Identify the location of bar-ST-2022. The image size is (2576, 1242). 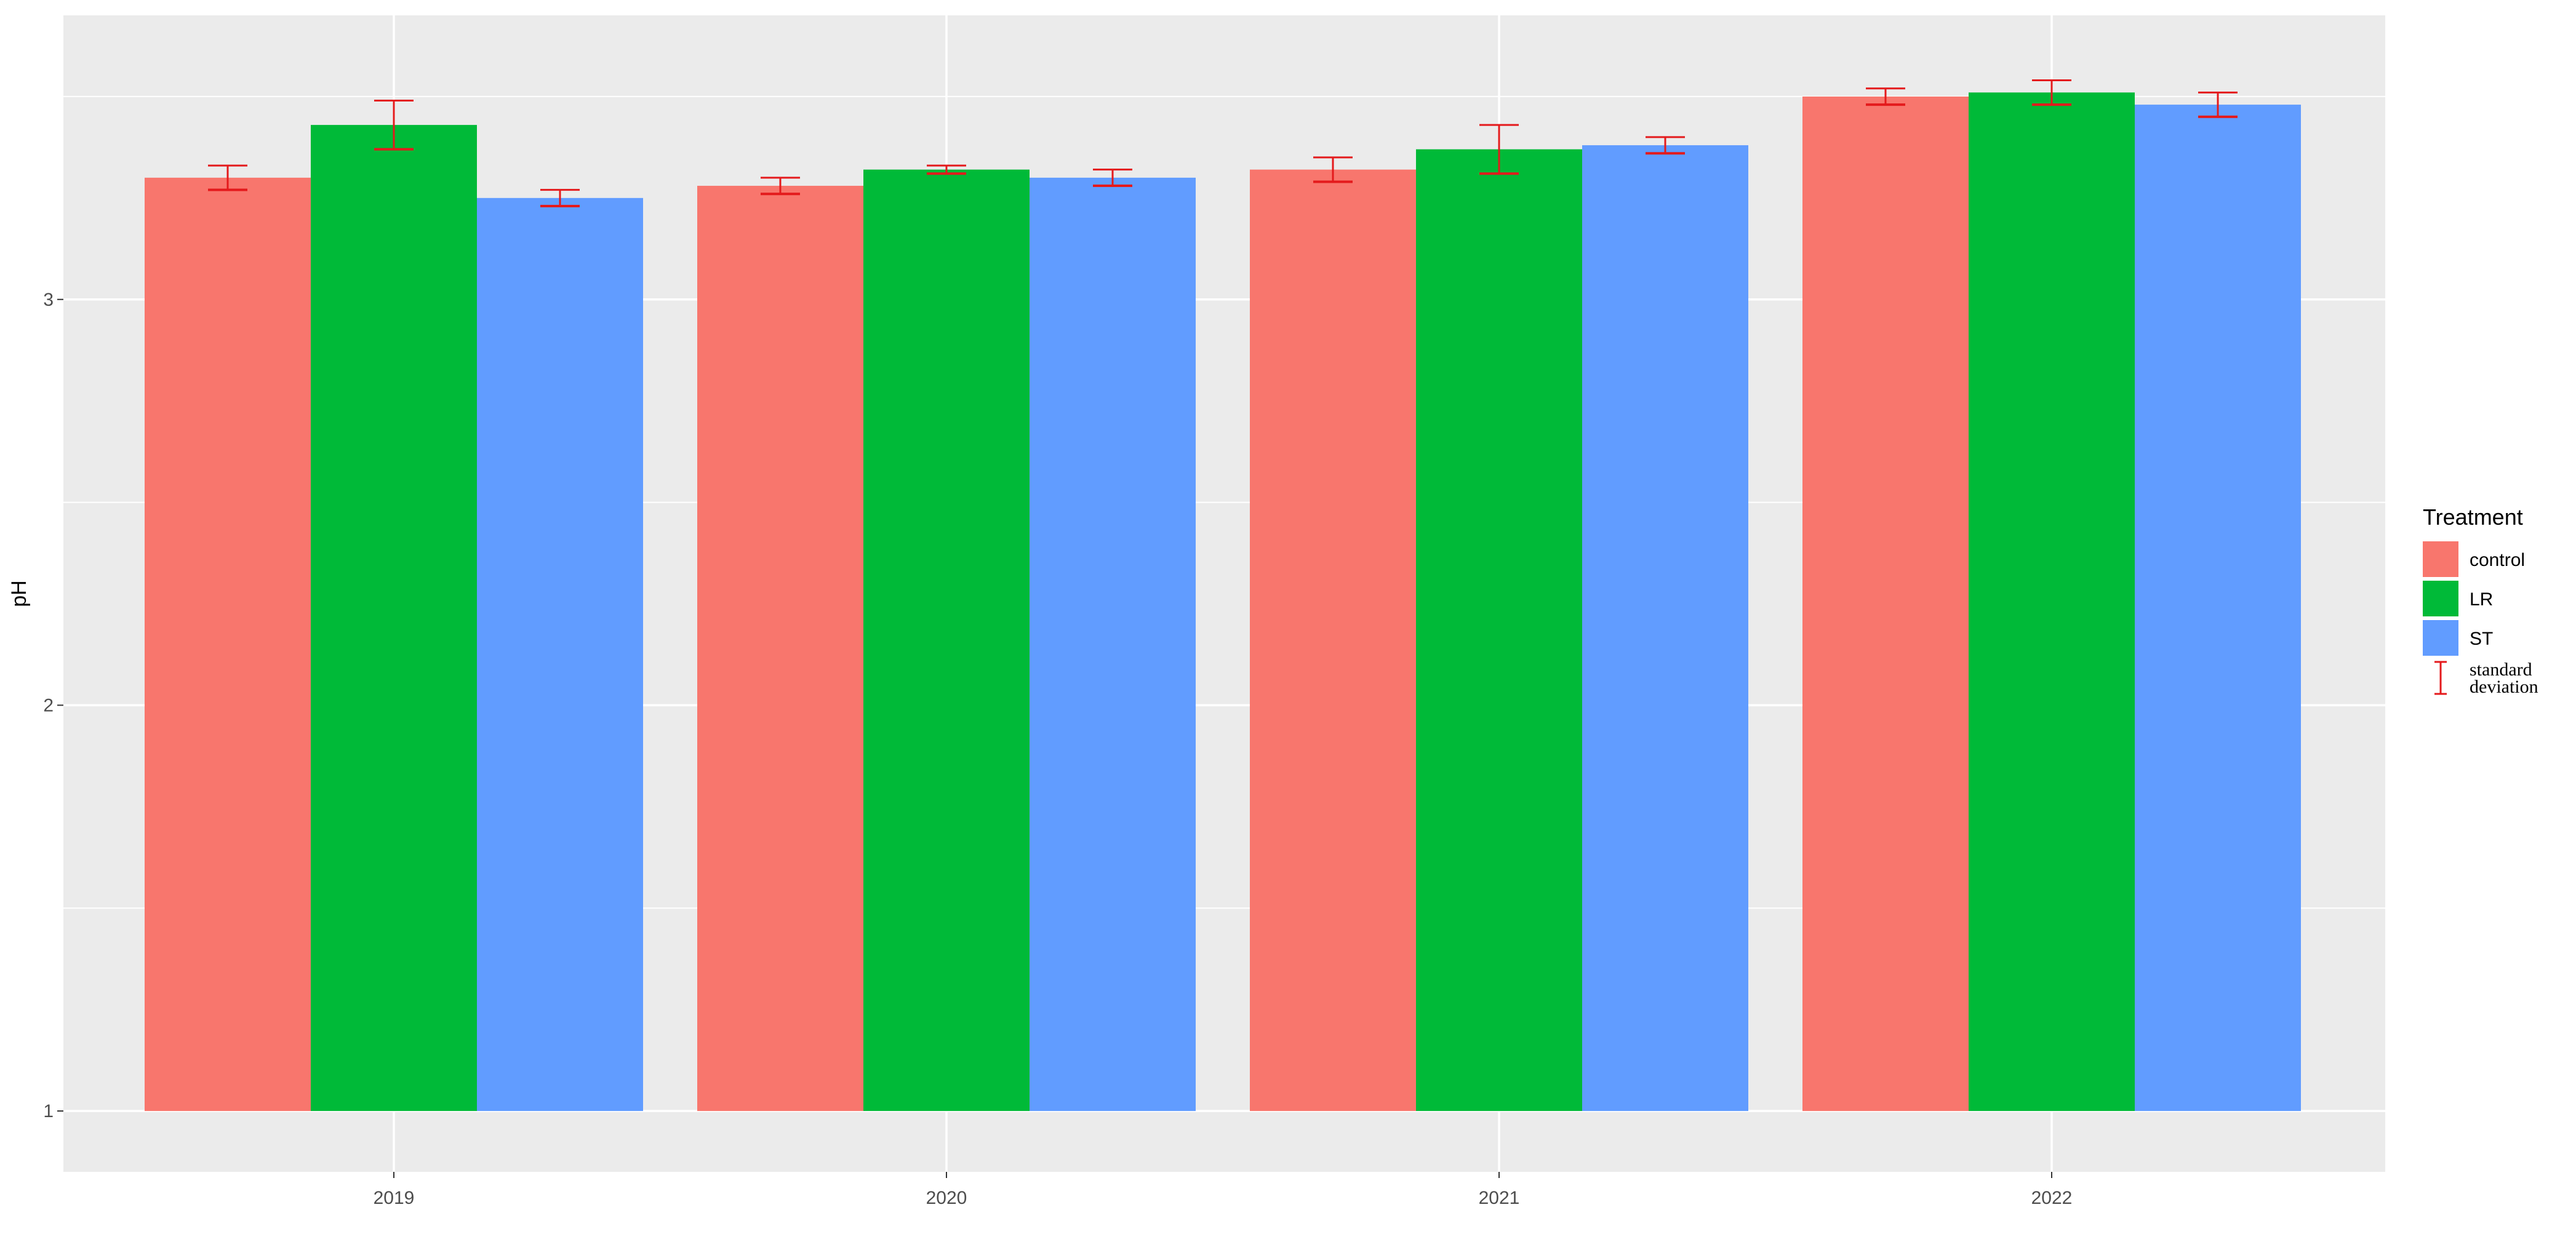
(2218, 608).